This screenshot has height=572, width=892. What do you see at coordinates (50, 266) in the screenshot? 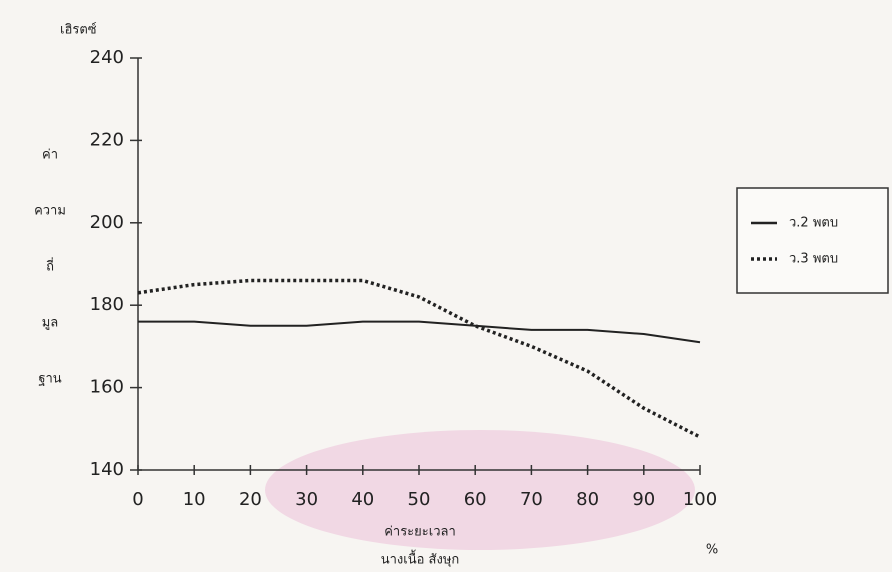
I see `y-label: ถี่` at bounding box center [50, 266].